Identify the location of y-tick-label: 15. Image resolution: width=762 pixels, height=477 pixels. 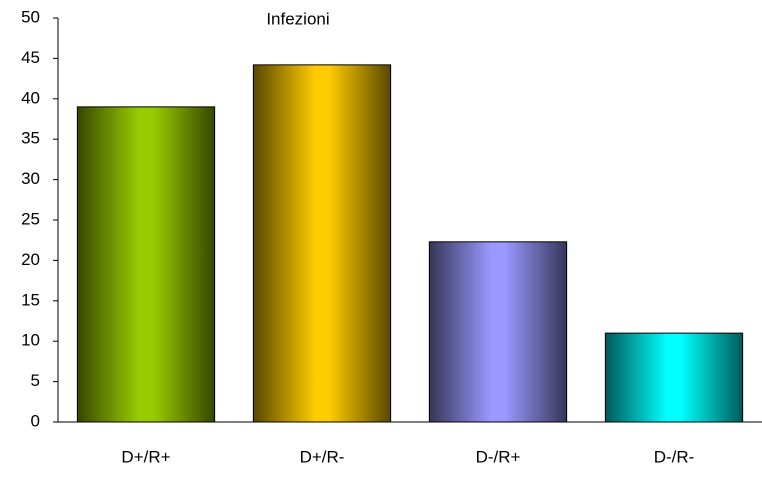
(30, 299).